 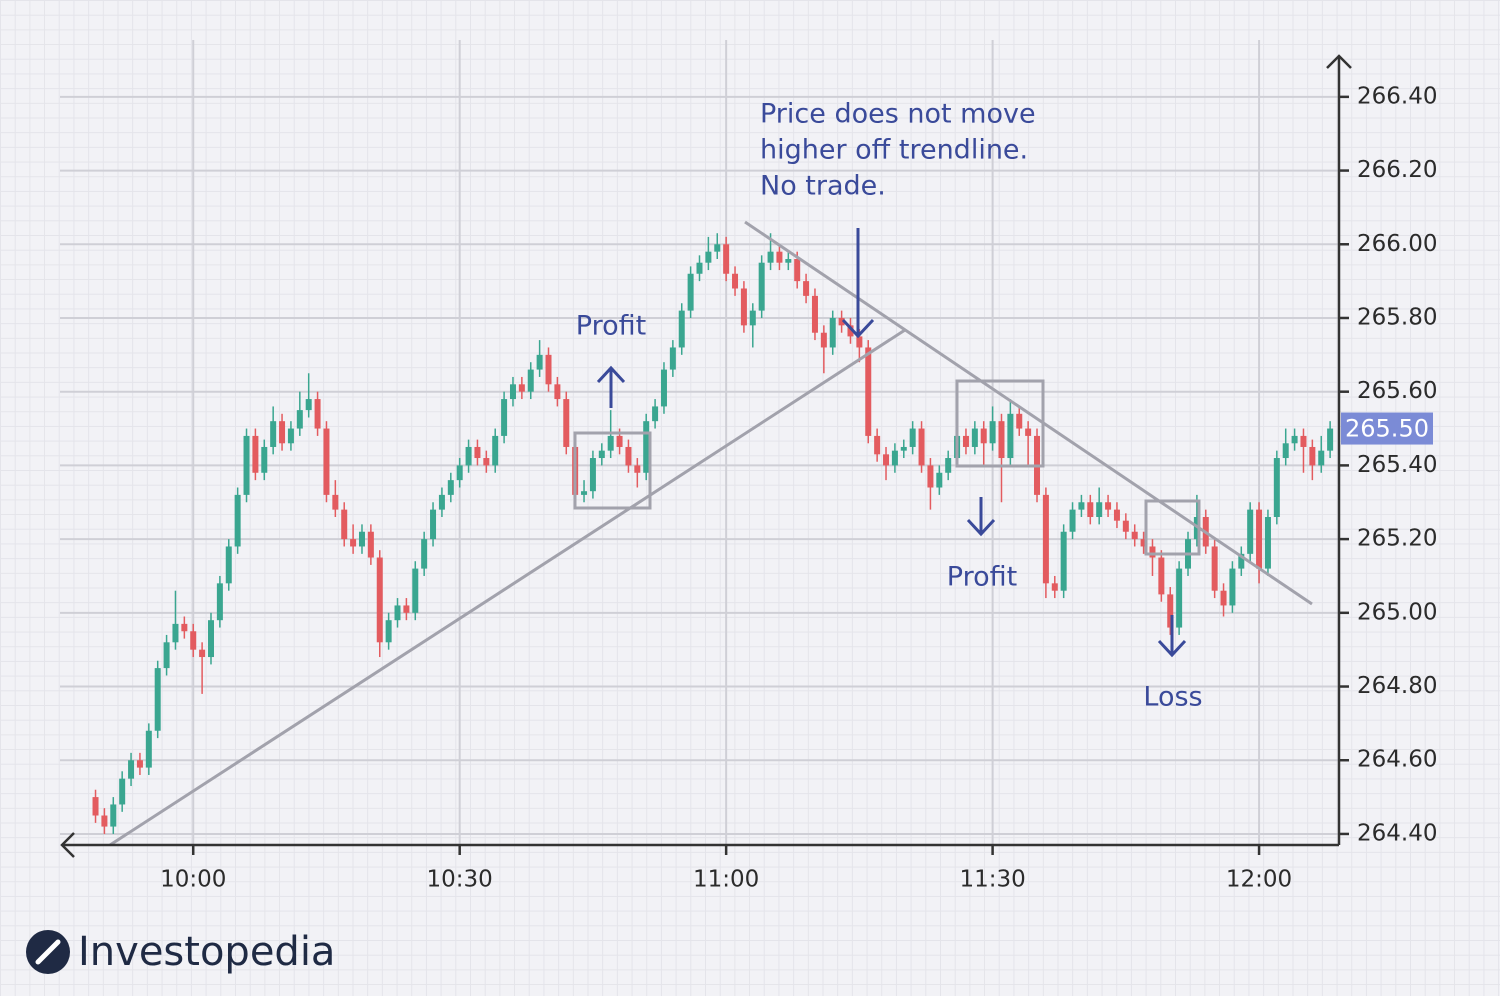 What do you see at coordinates (726, 880) in the screenshot?
I see `x-tick-label: 11:00` at bounding box center [726, 880].